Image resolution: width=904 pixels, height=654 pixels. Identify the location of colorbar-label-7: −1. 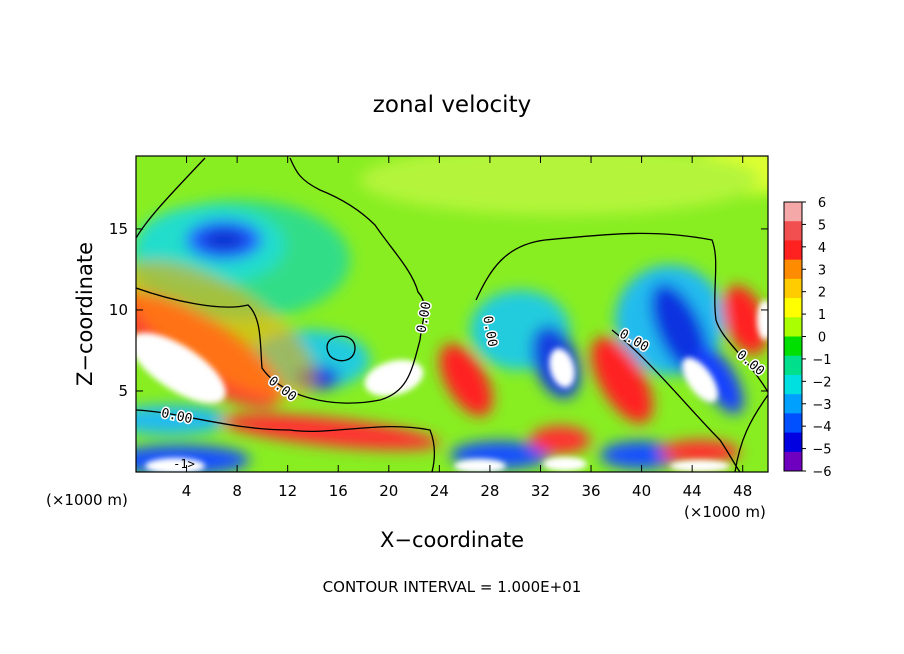
(821, 360).